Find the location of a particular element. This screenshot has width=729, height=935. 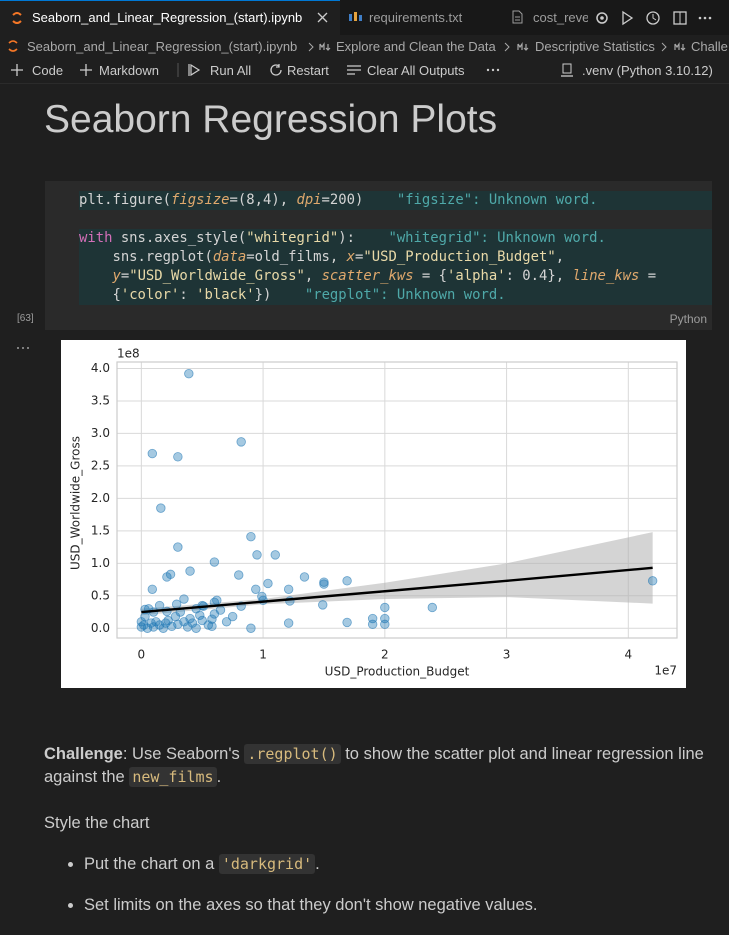

editor-actions is located at coordinates (656, 18).